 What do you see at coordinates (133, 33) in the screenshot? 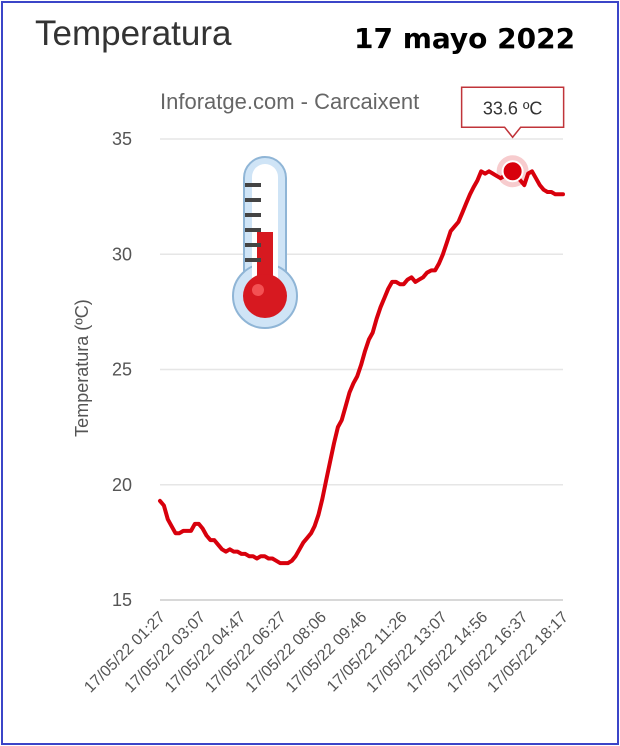
I see `page-title: Temperatura` at bounding box center [133, 33].